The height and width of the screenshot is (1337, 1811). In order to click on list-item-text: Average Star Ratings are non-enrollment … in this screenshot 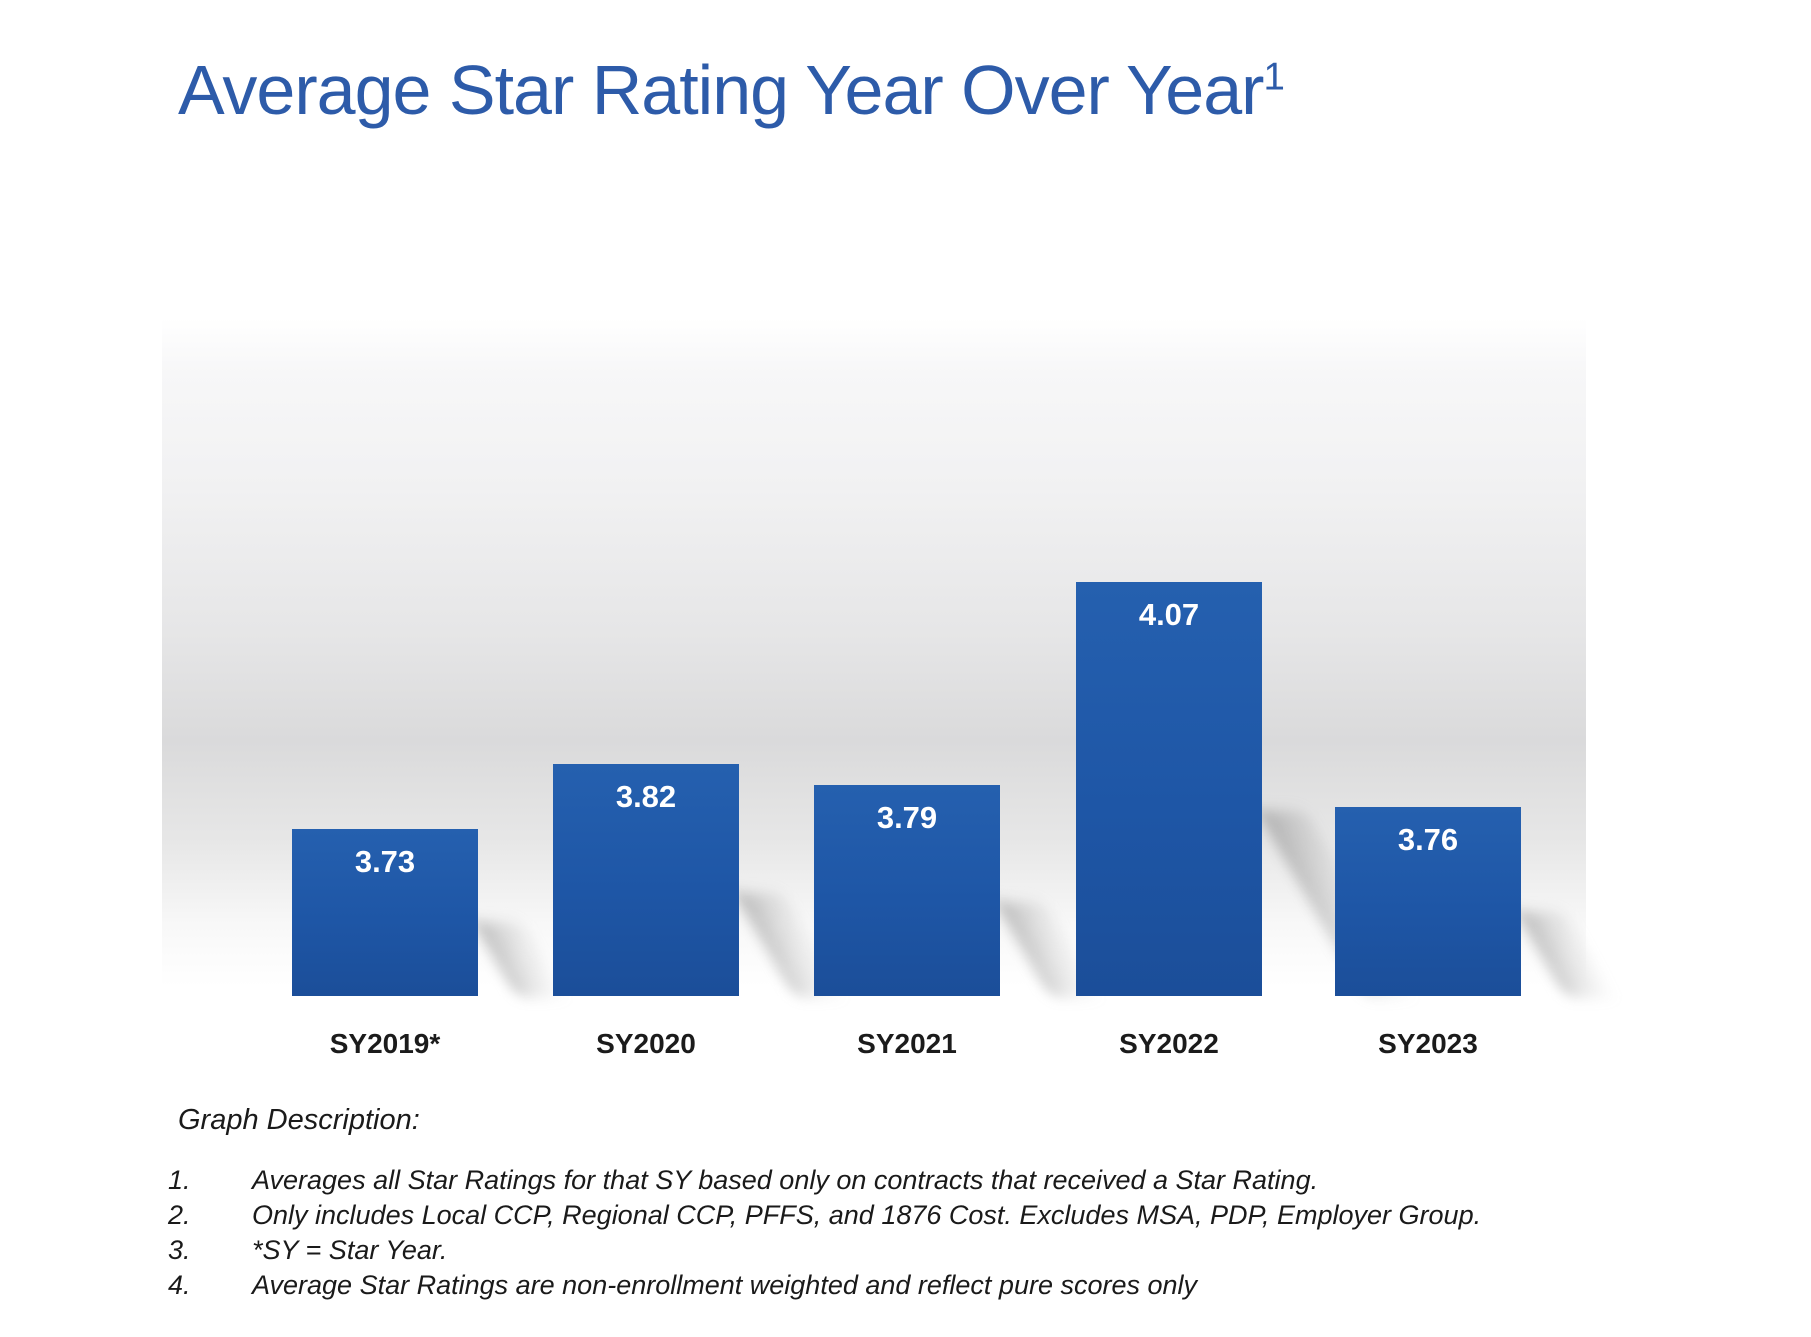, I will do `click(725, 1285)`.